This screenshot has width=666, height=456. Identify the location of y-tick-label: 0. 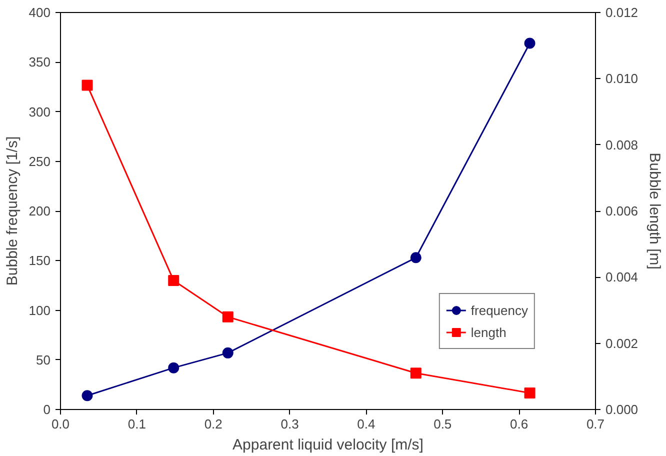
(47, 409).